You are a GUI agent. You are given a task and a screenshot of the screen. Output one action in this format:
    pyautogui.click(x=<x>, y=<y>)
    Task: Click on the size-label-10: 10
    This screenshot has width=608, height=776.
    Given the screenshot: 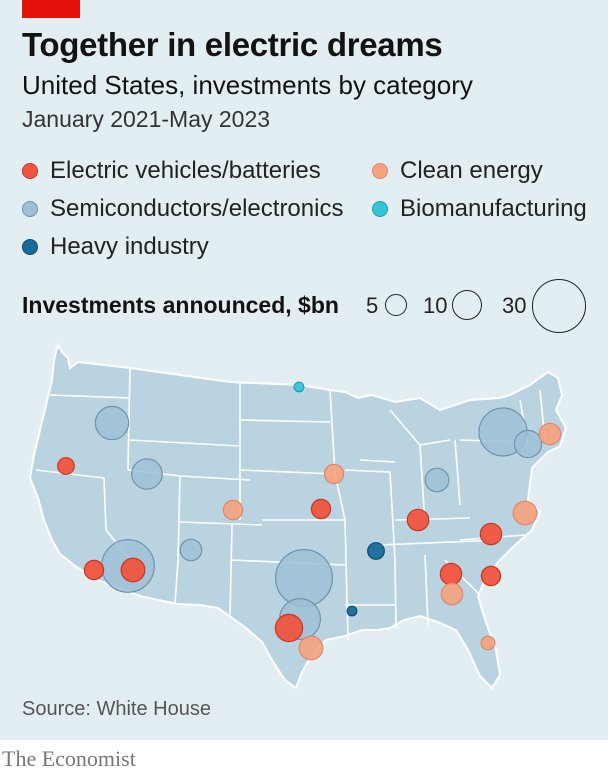 What is the action you would take?
    pyautogui.click(x=435, y=305)
    